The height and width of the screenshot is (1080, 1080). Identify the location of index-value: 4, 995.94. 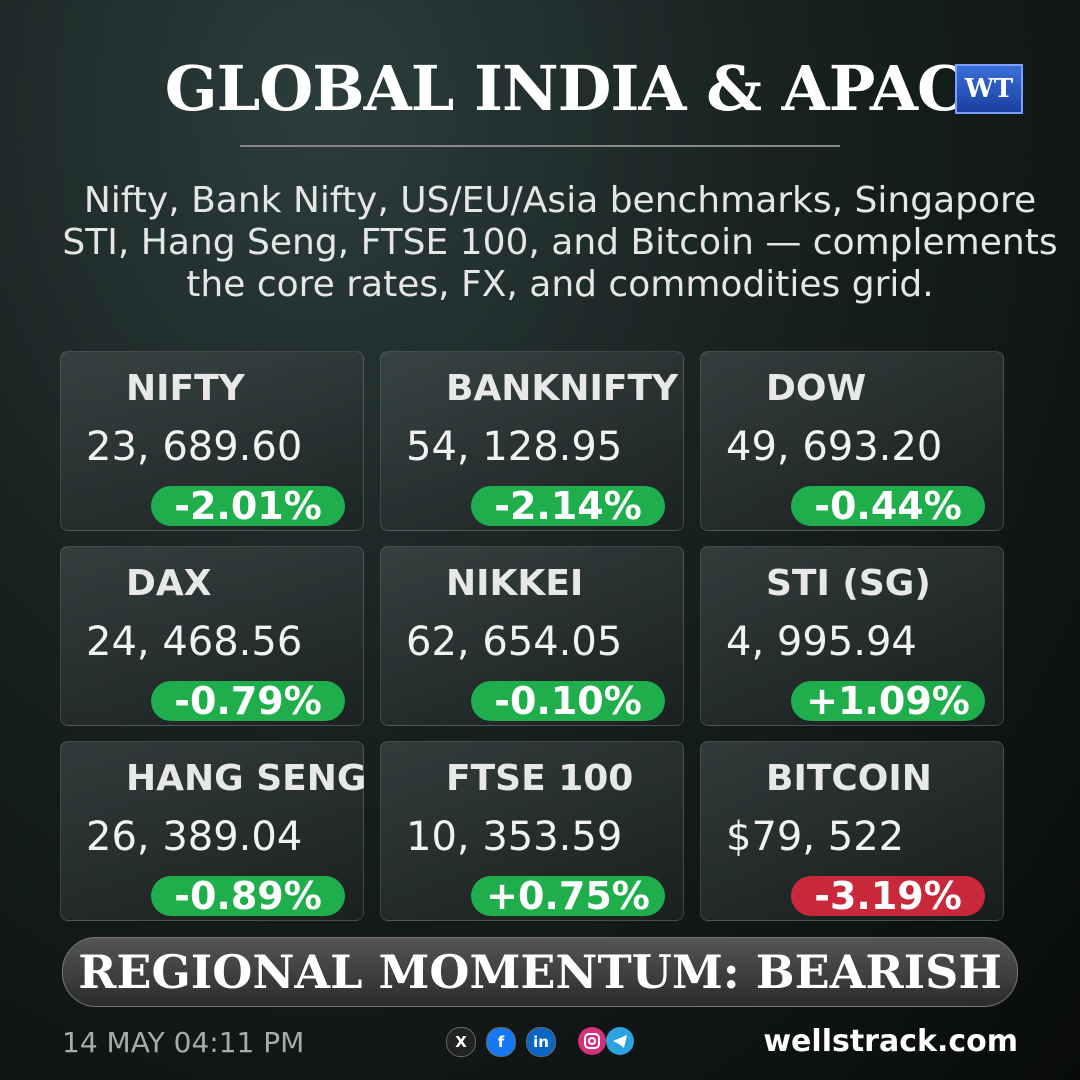
(821, 642).